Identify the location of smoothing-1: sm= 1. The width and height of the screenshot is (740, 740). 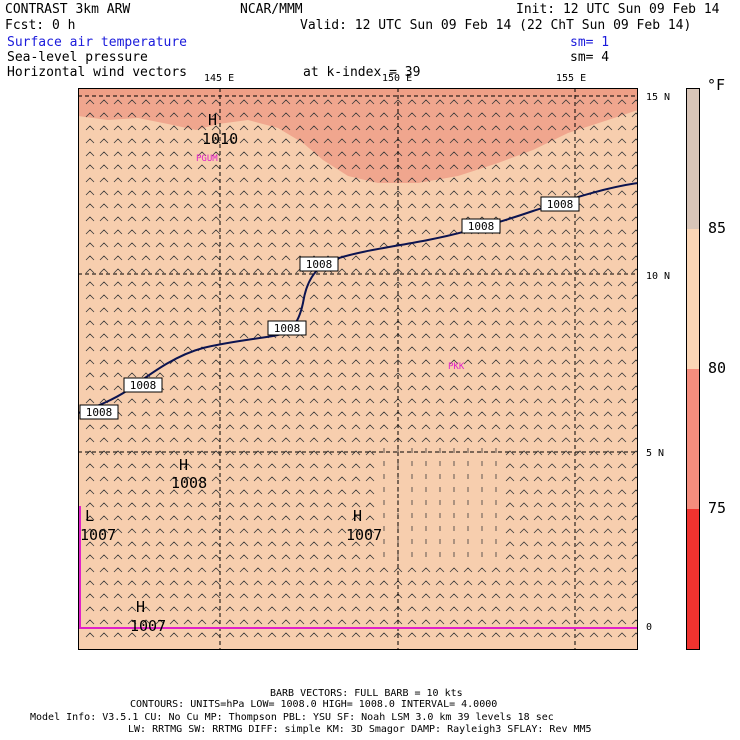
(590, 42).